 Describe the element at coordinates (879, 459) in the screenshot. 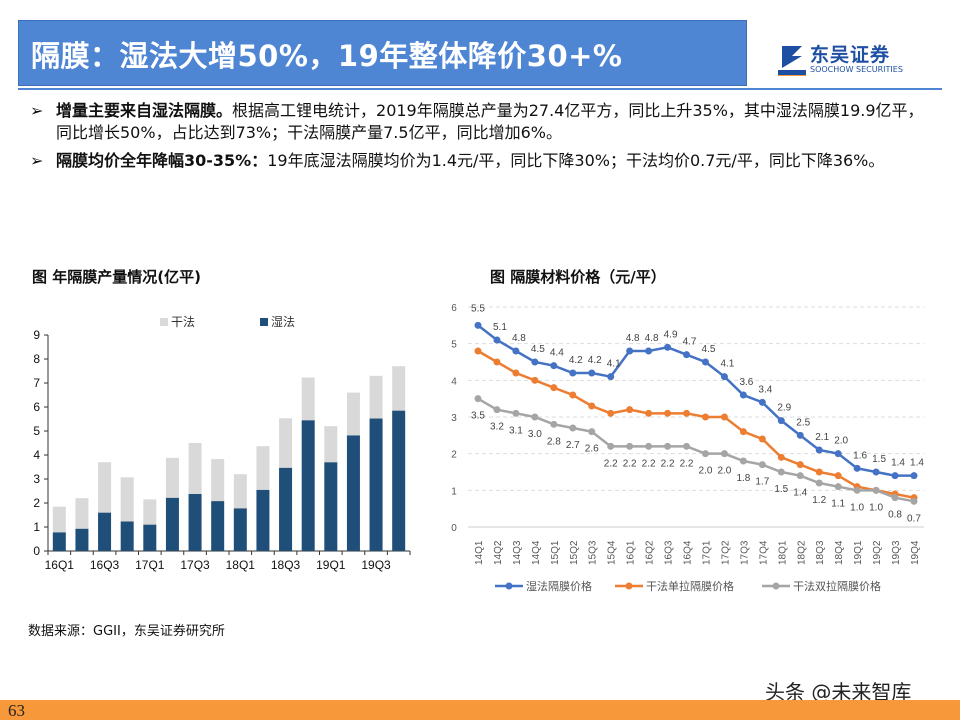

I see `data-label: 1.5` at that location.